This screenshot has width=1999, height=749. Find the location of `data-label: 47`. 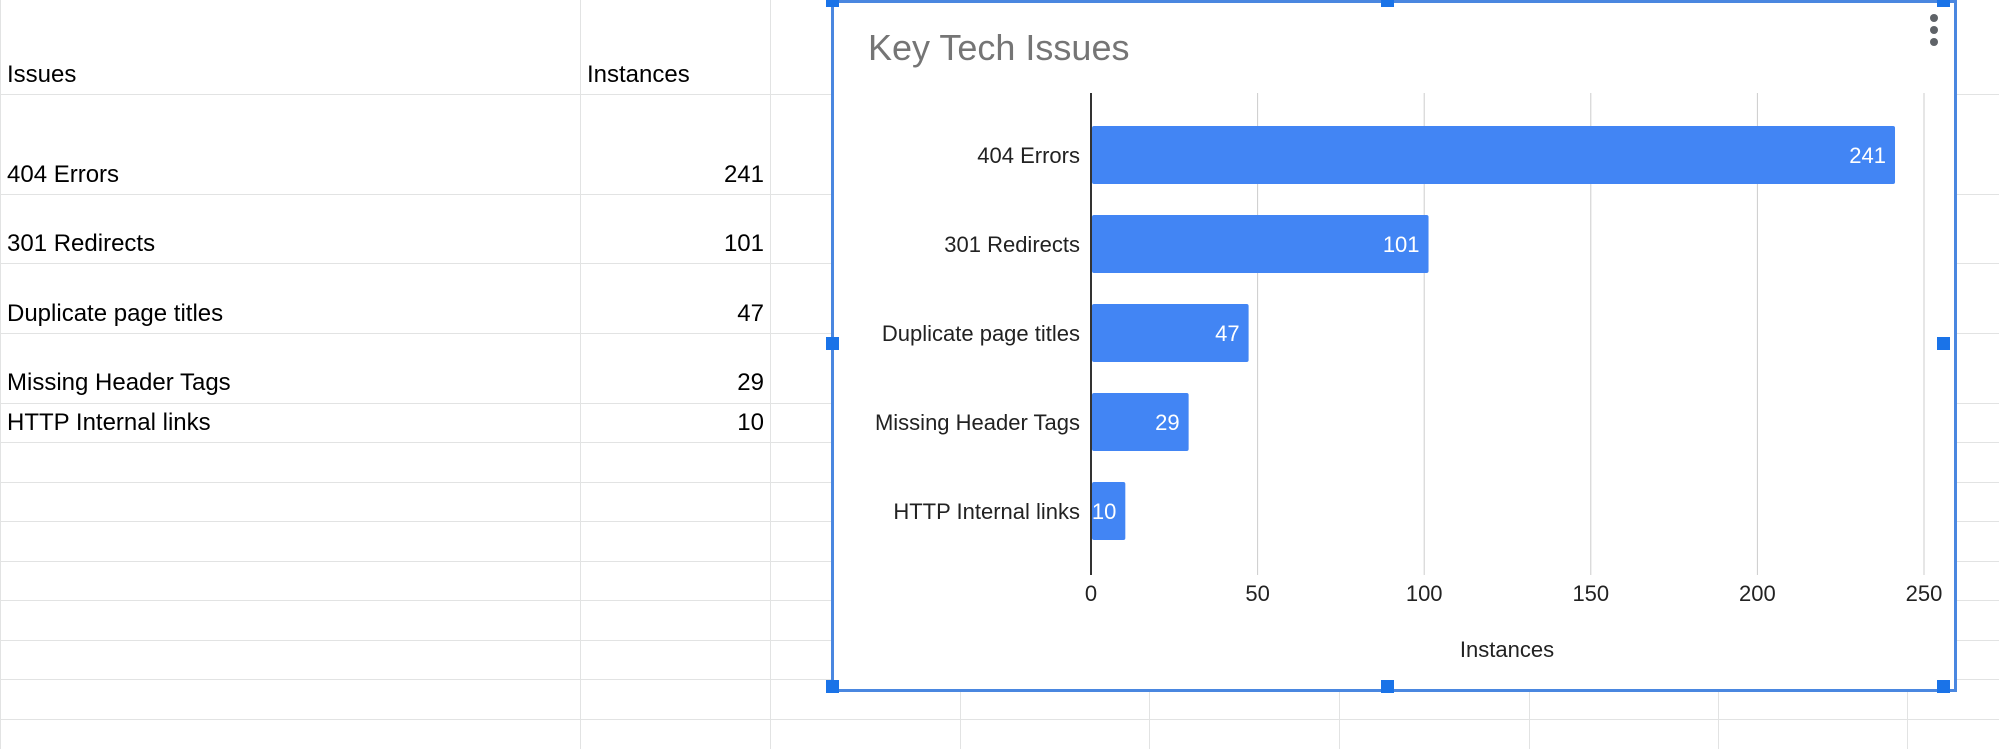

data-label: 47 is located at coordinates (1227, 333).